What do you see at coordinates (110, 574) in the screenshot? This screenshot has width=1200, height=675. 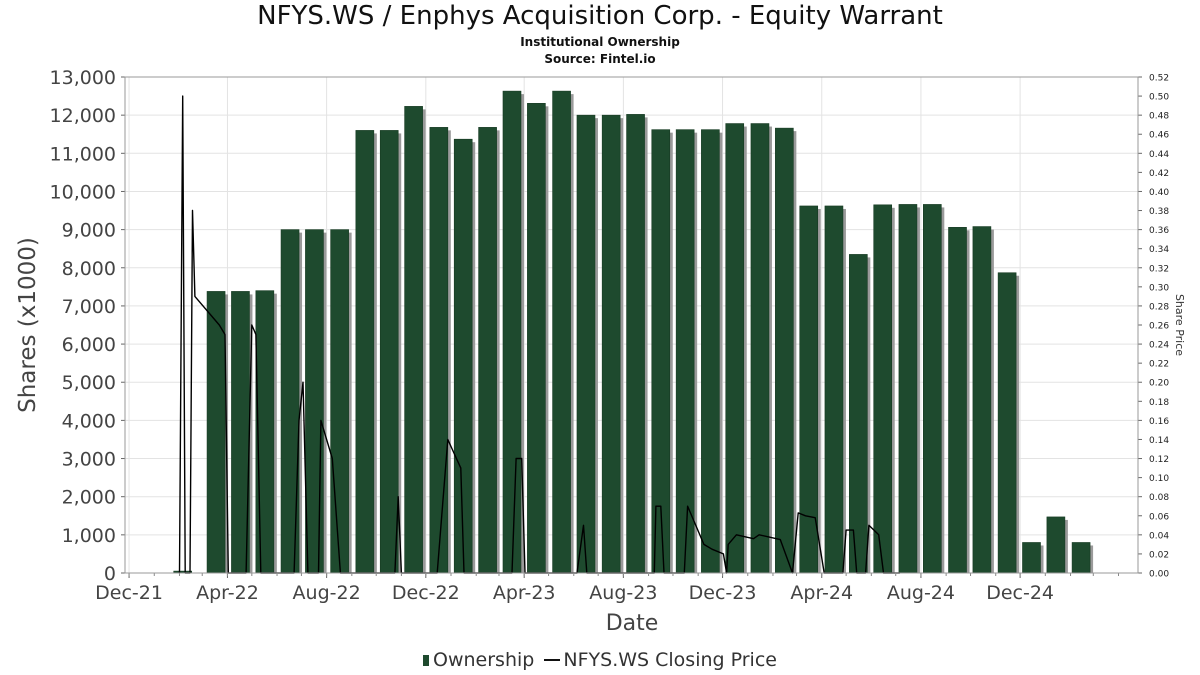 I see `y-tick-label: 0` at bounding box center [110, 574].